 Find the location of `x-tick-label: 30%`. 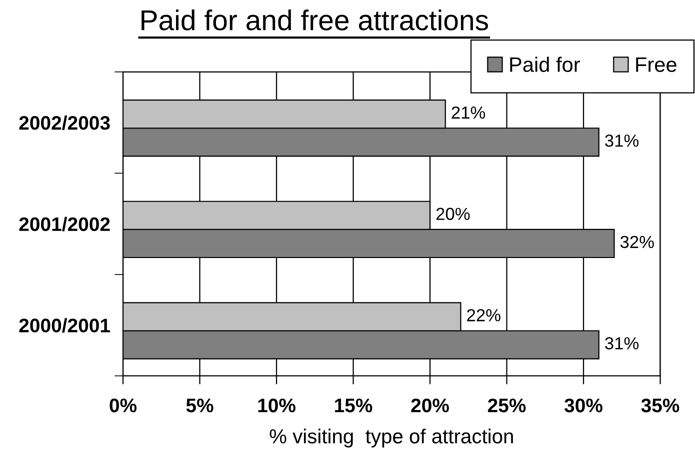

x-tick-label: 30% is located at coordinates (583, 405).